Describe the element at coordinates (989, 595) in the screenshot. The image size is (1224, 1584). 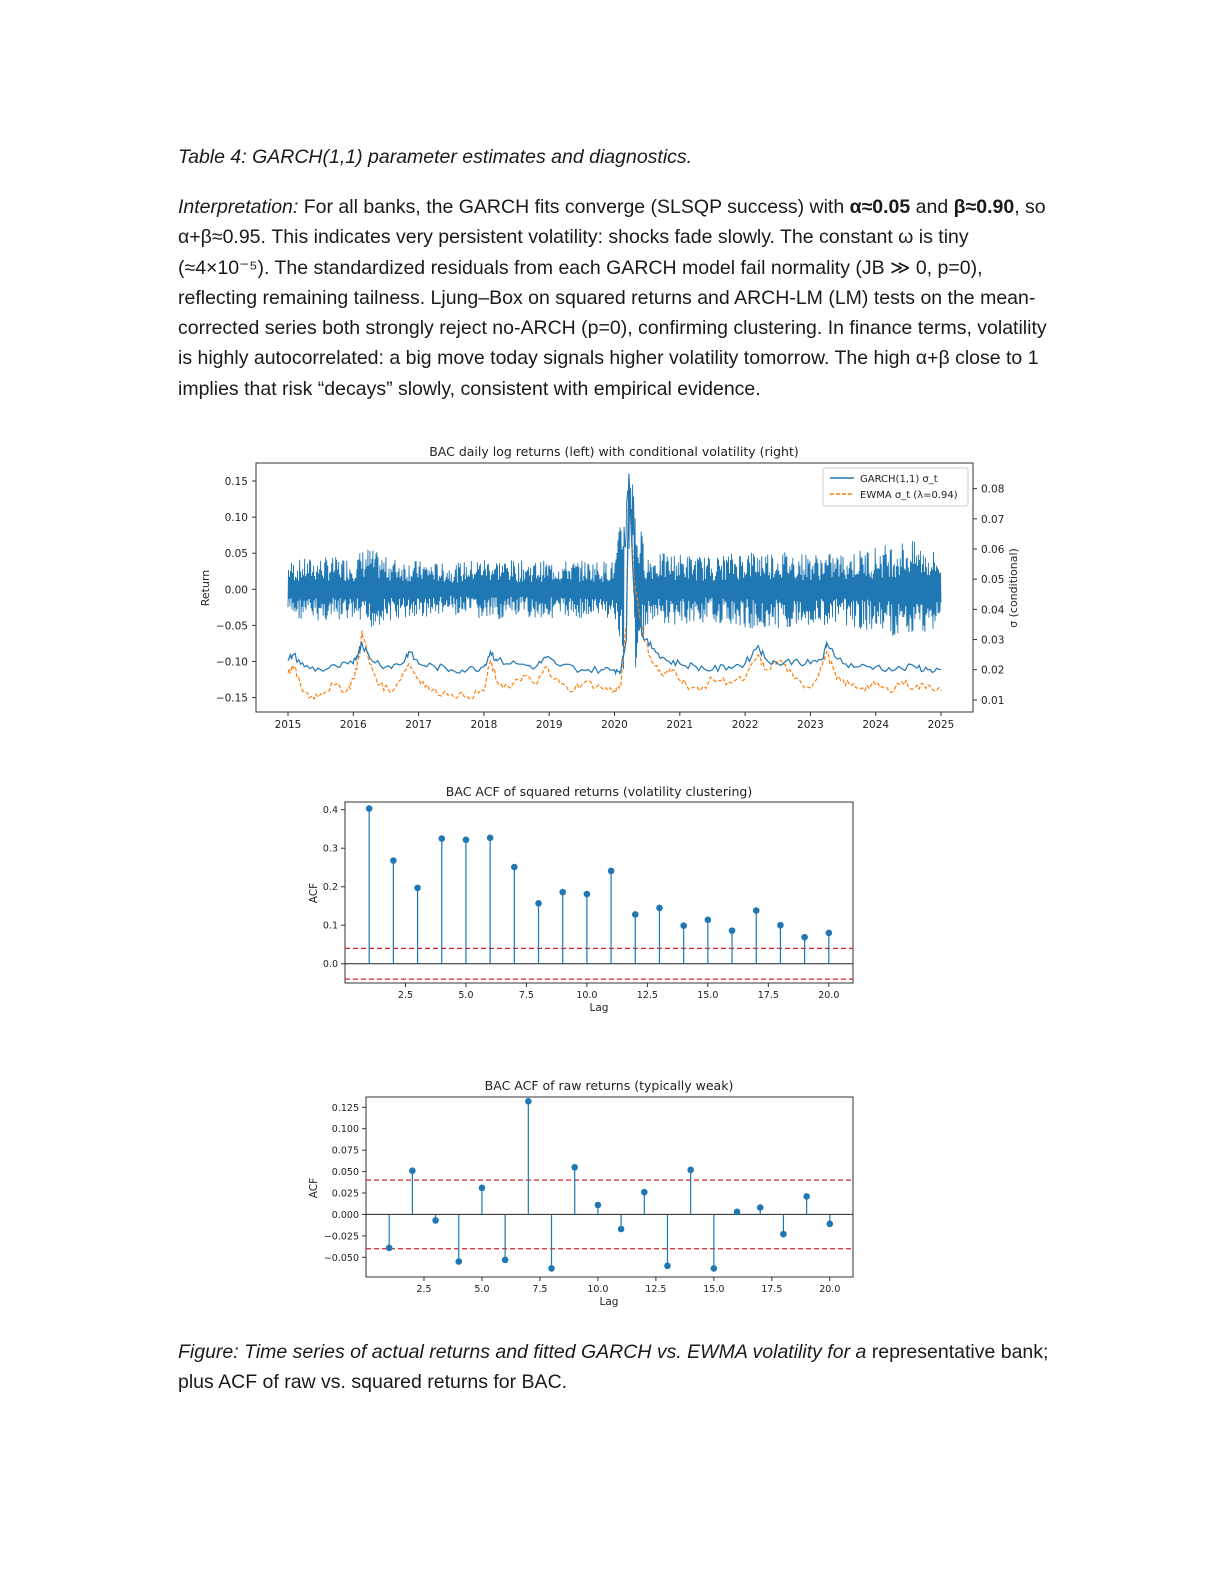
I see `y-ticks-right: 0.08 0.07 0.06 0.05 0.04 0.03 0.02 0.01` at that location.